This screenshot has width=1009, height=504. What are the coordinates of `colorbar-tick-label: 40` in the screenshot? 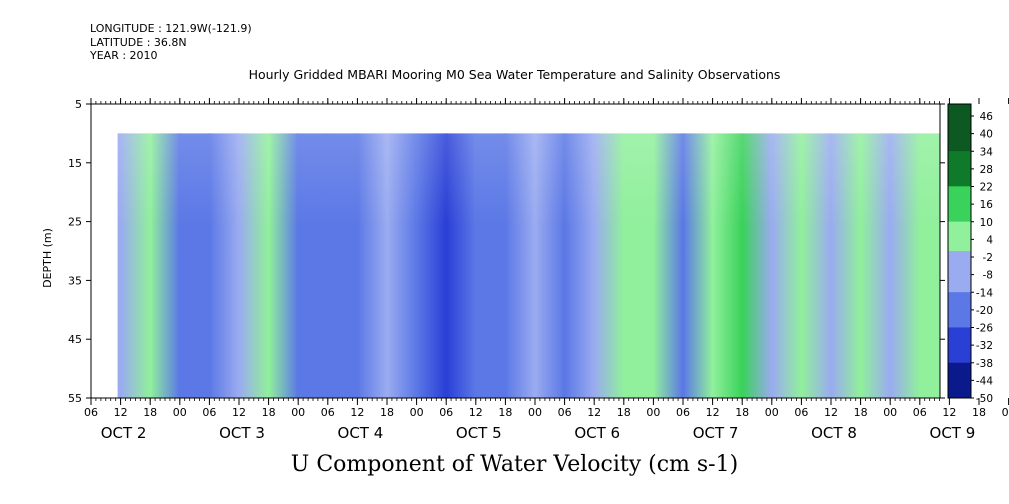 It's located at (986, 135).